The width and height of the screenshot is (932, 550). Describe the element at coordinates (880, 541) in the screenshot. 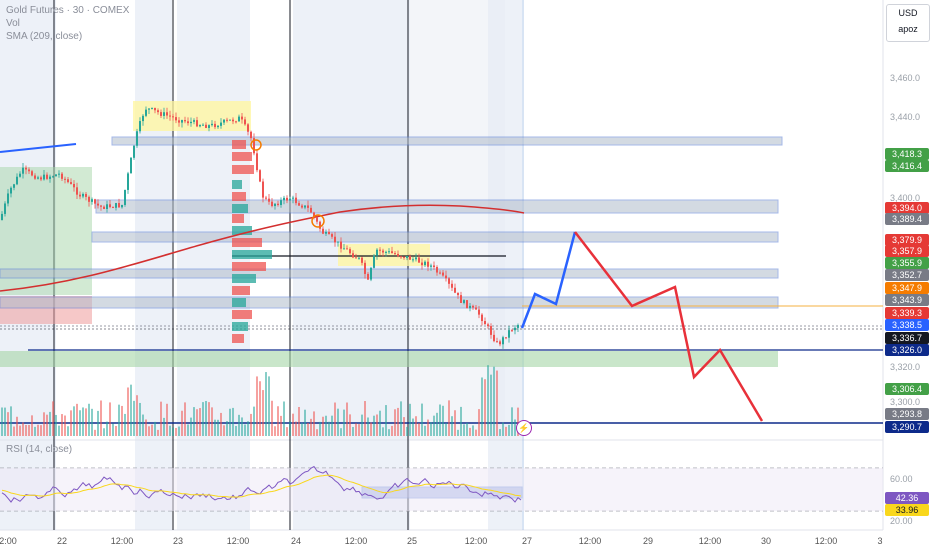

I see `time-axis-label: 3` at that location.